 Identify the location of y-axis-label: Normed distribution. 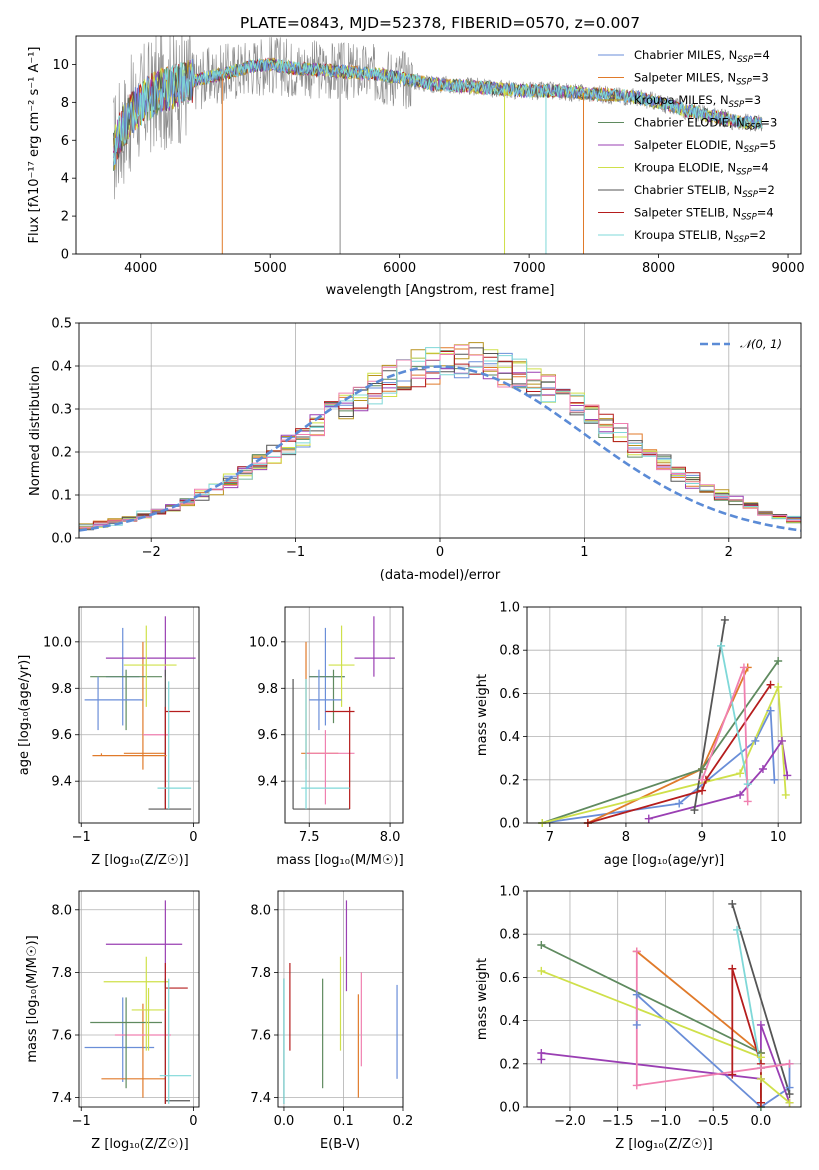
(35, 431).